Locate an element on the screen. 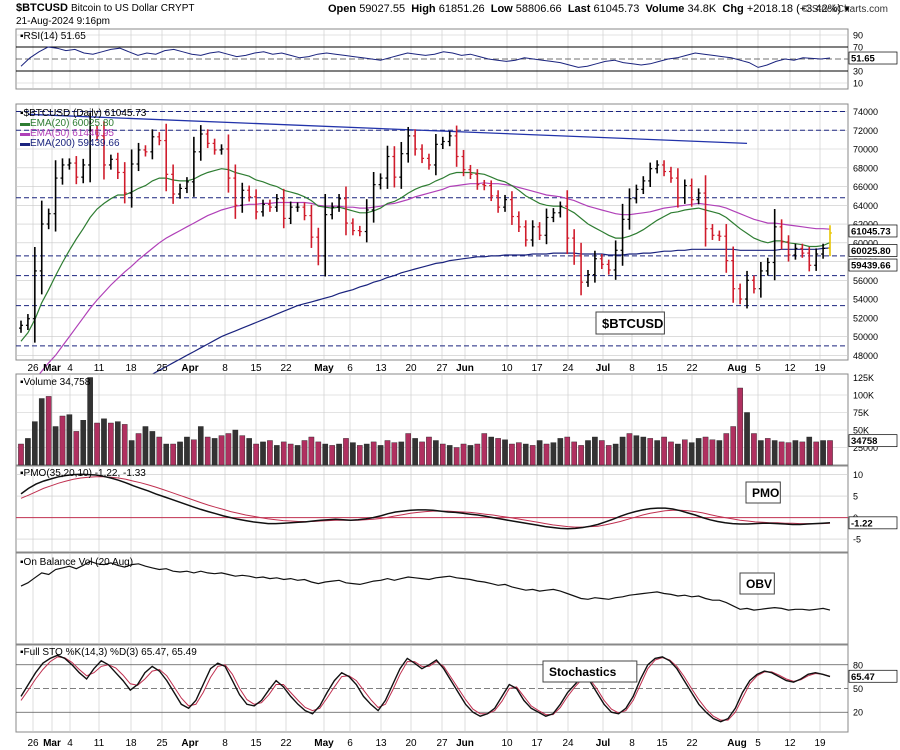 This screenshot has width=900, height=750. x-axis-label: 5 is located at coordinates (758, 368).